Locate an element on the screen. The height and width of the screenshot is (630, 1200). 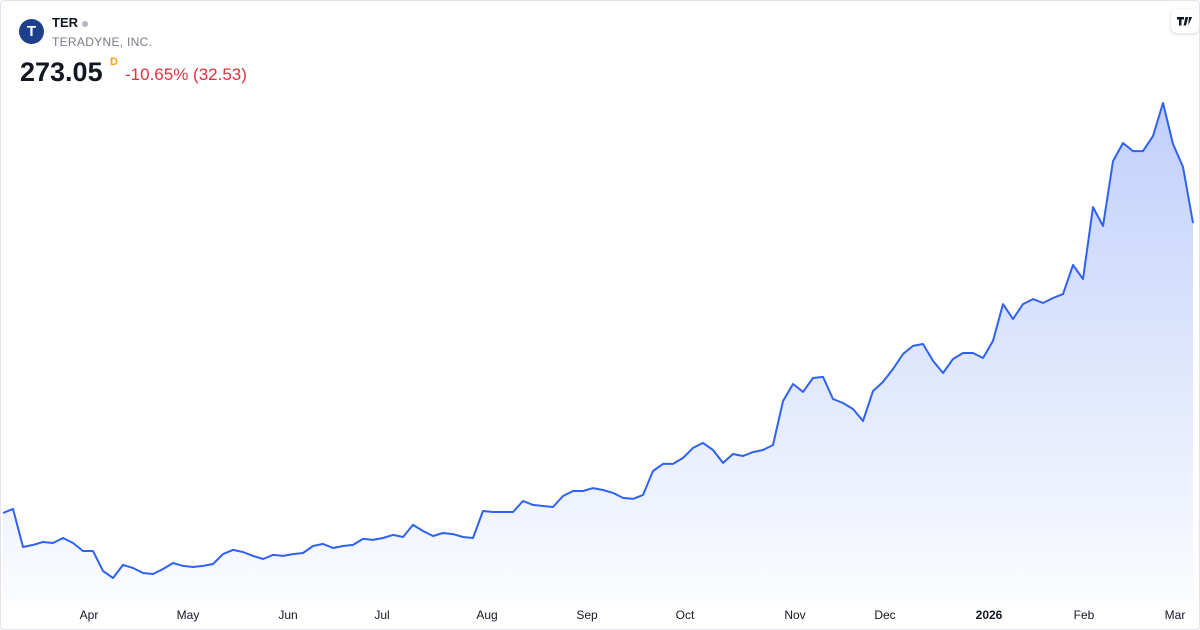
tv-icon is located at coordinates (1185, 21).